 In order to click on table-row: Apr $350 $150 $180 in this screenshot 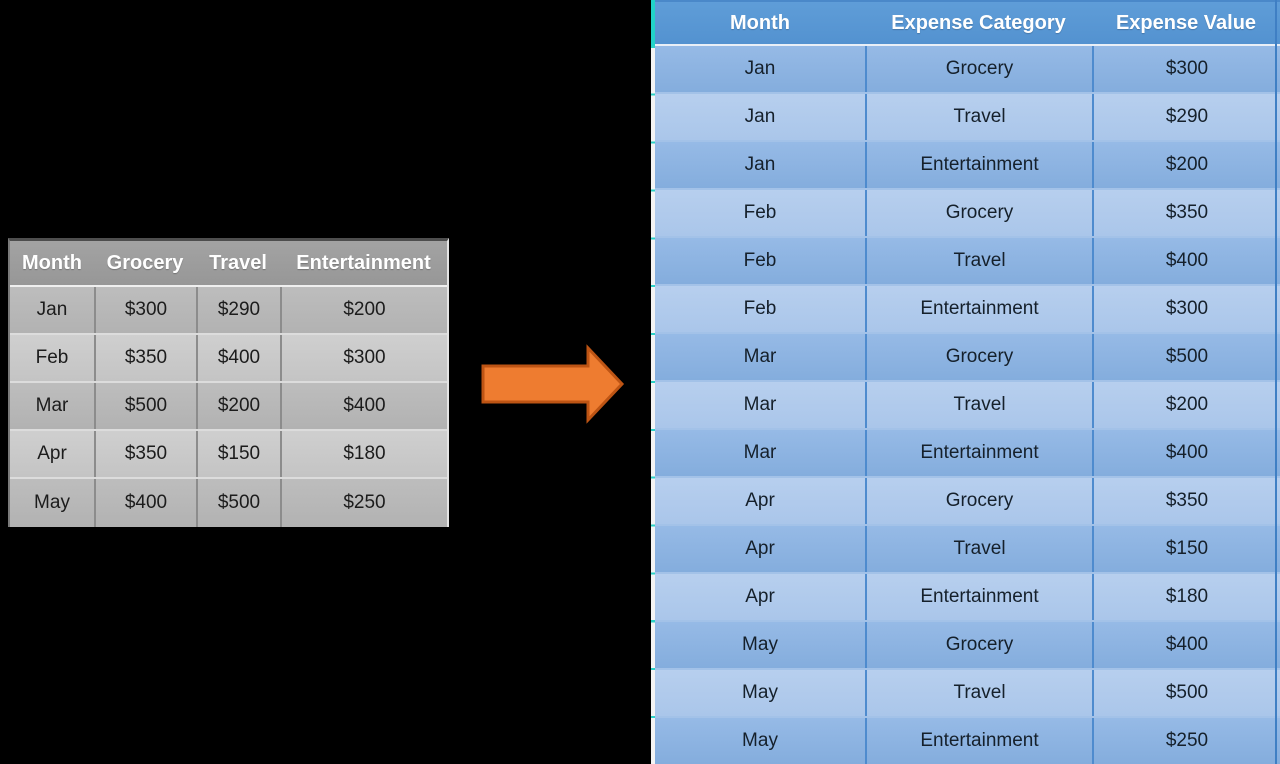, I will do `click(228, 455)`.